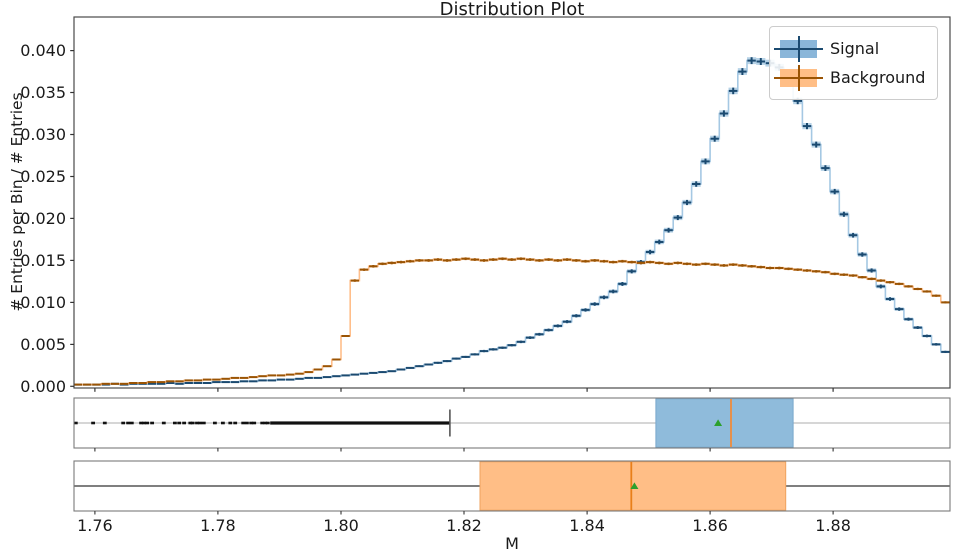 The image size is (957, 549). I want to click on x-tick-label: 1.84, so click(587, 525).